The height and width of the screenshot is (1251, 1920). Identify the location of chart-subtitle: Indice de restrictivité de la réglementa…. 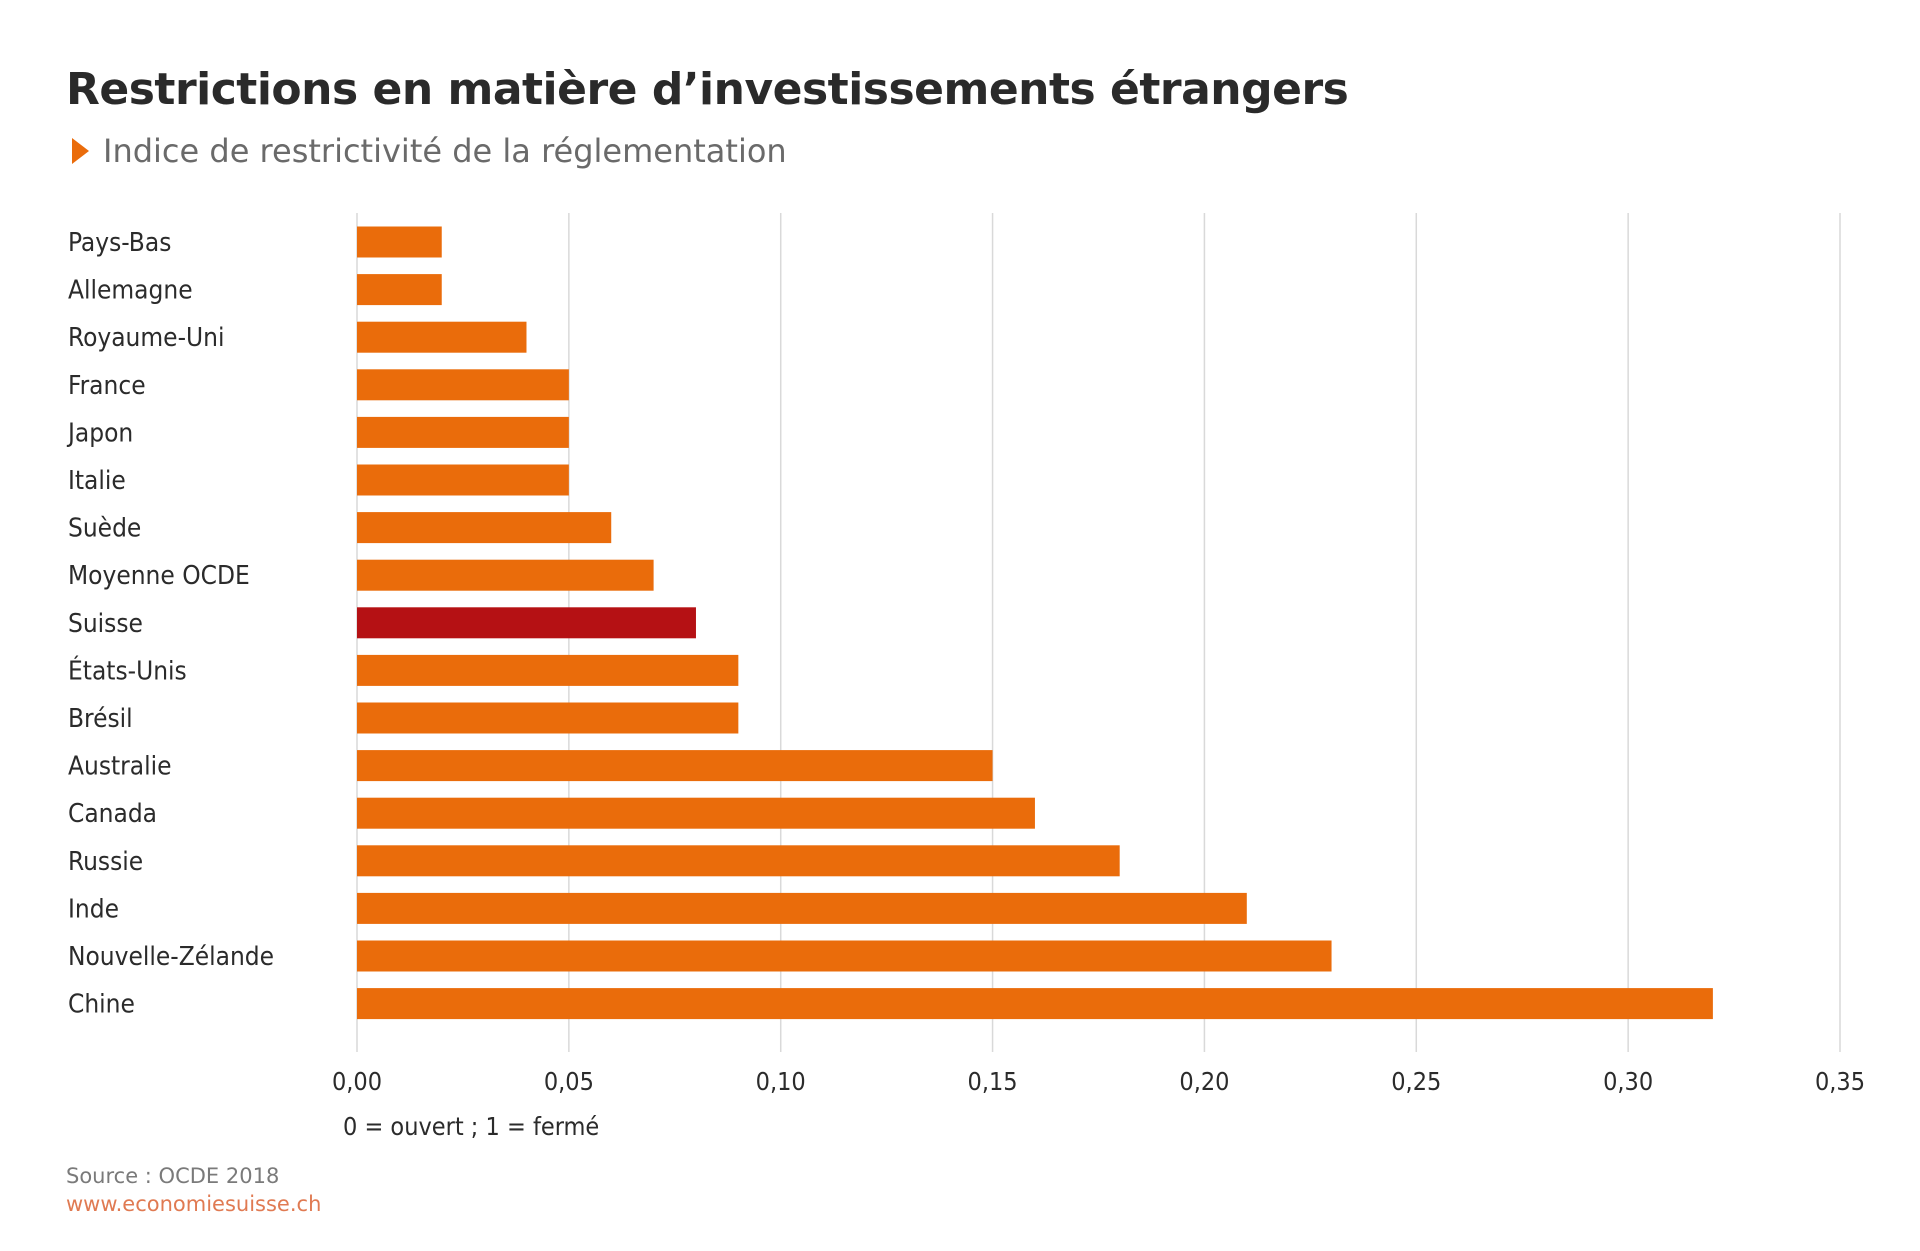
(429, 151).